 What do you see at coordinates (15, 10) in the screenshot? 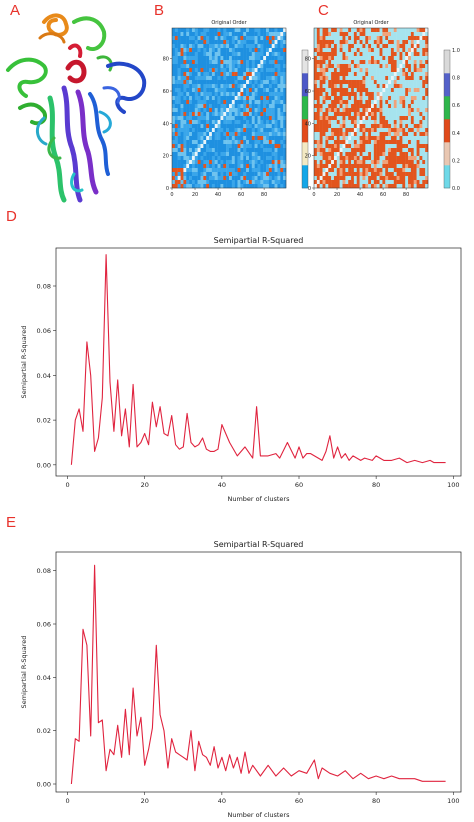
I see `panel-letter-a: A` at bounding box center [15, 10].